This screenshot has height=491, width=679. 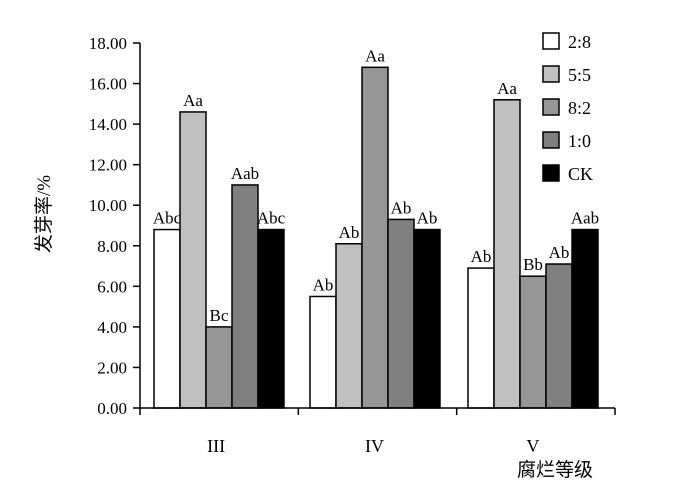 I want to click on bar-data-label: Bc, so click(x=219, y=315).